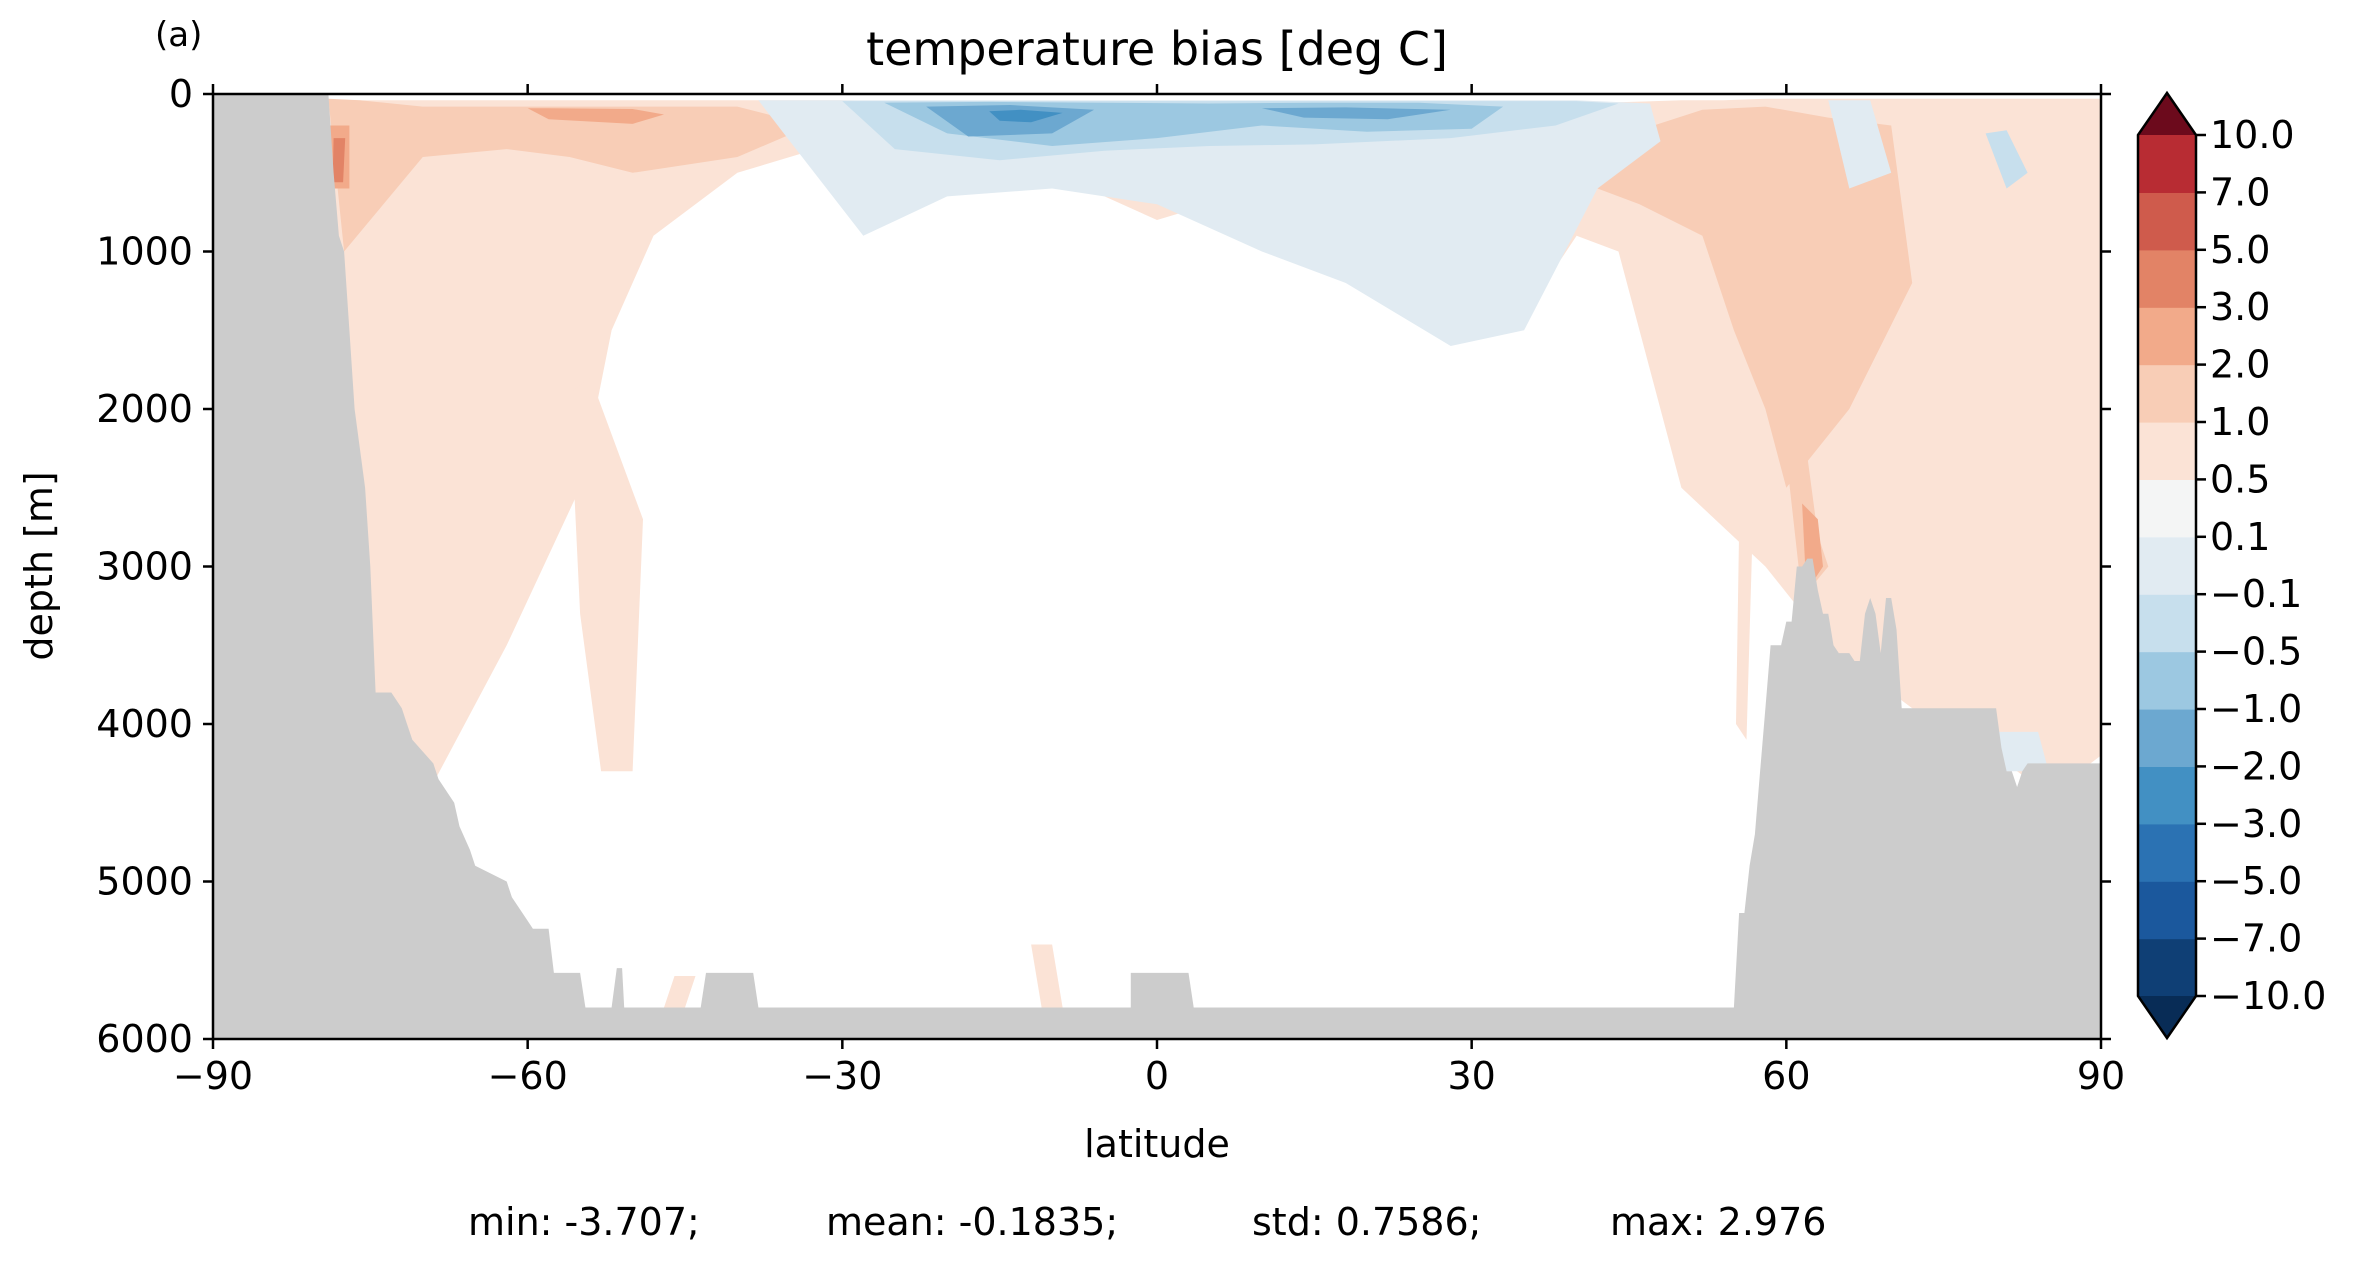 The height and width of the screenshot is (1263, 2362). What do you see at coordinates (144, 409) in the screenshot?
I see `y-tick-label: 2000` at bounding box center [144, 409].